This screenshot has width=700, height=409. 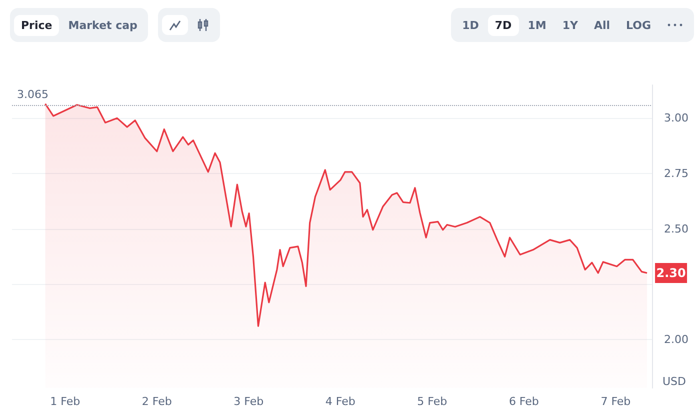 What do you see at coordinates (249, 401) in the screenshot?
I see `x-tick-label: 3 Feb` at bounding box center [249, 401].